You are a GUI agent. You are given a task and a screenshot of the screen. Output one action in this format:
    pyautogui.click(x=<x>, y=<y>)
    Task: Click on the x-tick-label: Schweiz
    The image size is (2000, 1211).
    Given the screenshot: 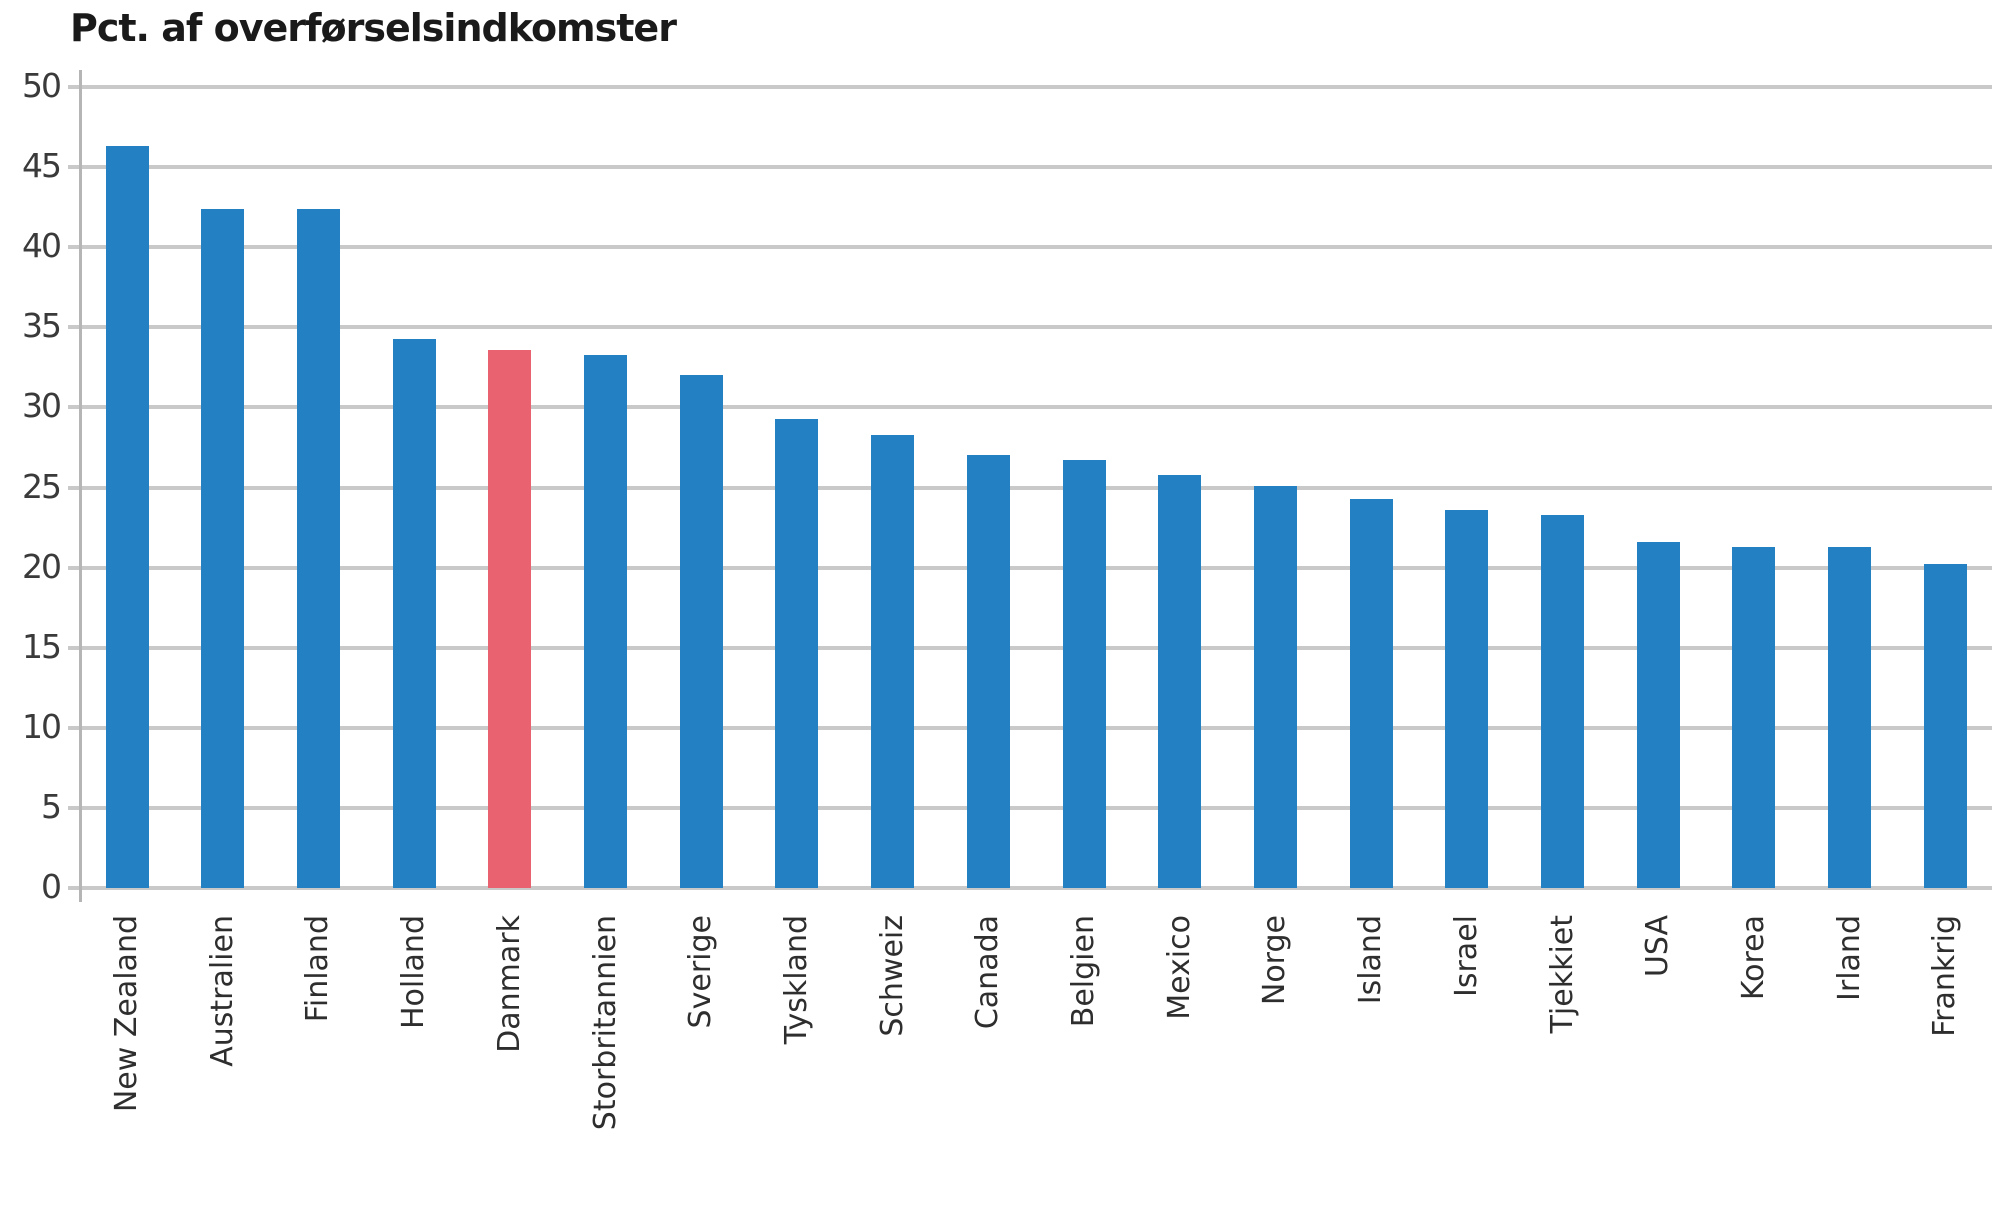 What is the action you would take?
    pyautogui.click(x=892, y=976)
    